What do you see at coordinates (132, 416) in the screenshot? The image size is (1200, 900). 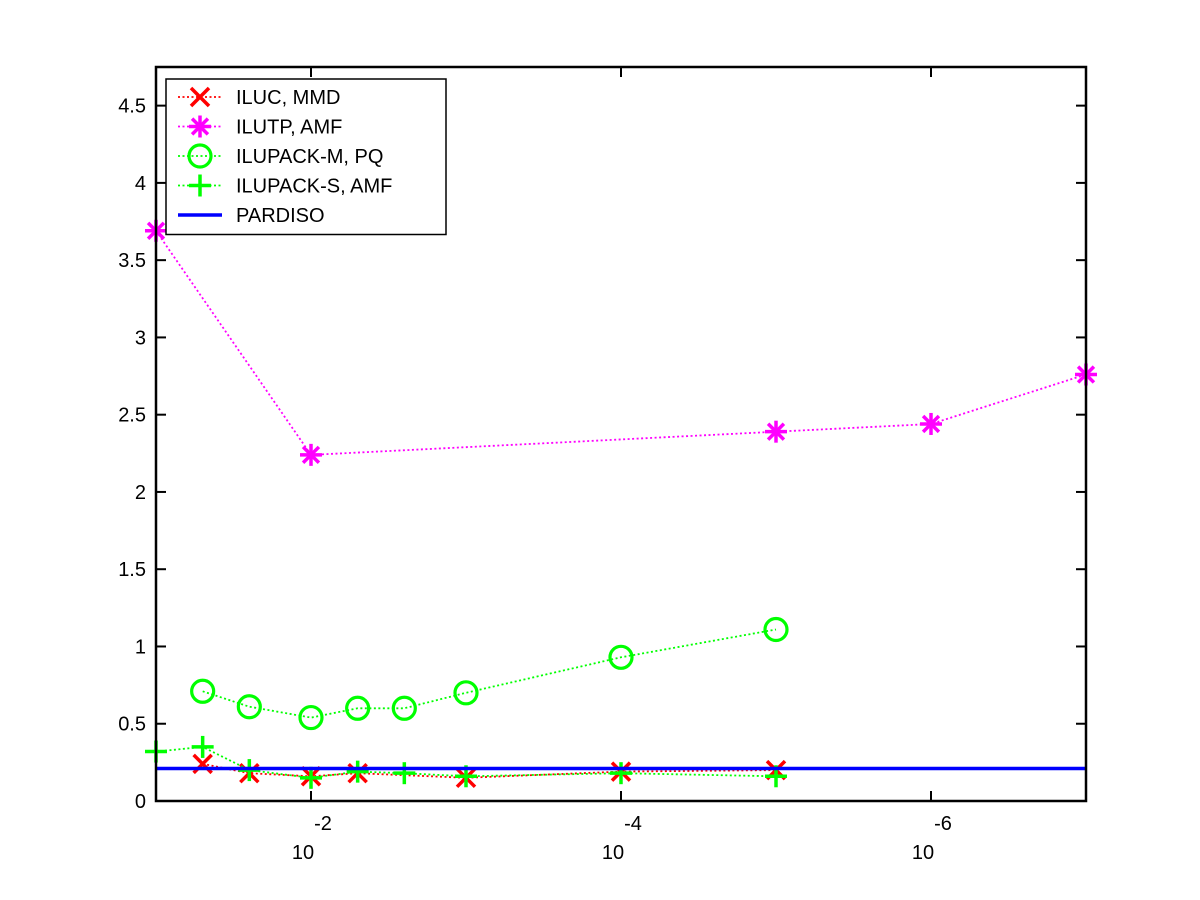 I see `y-tick-label-5: 2.5` at bounding box center [132, 416].